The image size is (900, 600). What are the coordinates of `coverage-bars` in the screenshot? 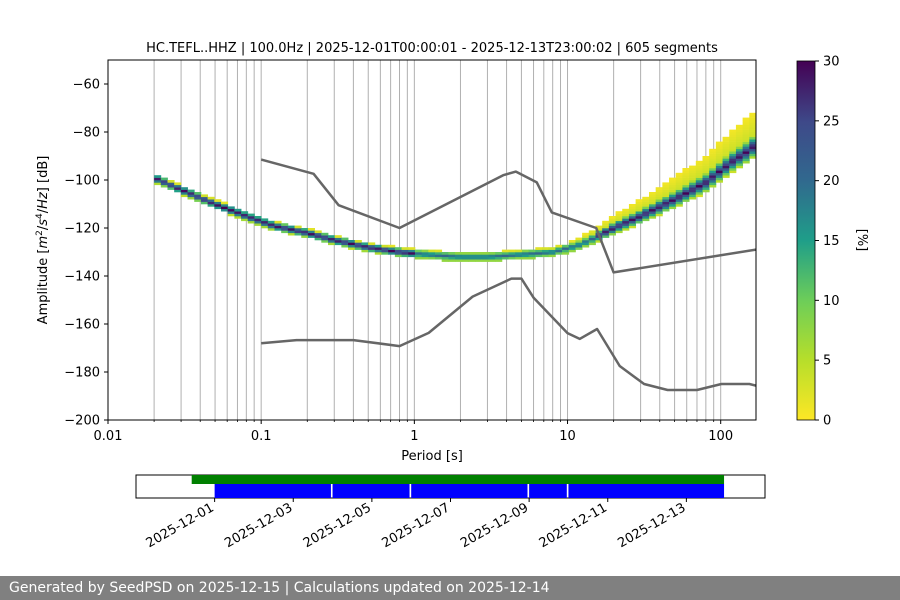 It's located at (458, 486).